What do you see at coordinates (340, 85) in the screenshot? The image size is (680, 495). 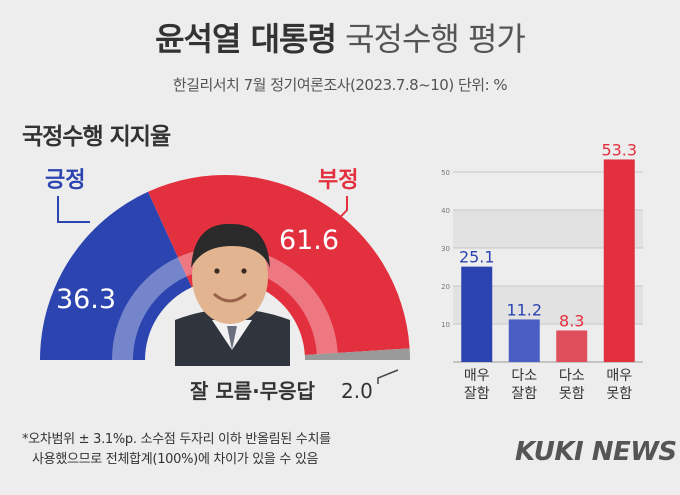 I see `subtitle: 한길리서치 7월 정기여론조사(2023.7.8~10) 단위: %` at bounding box center [340, 85].